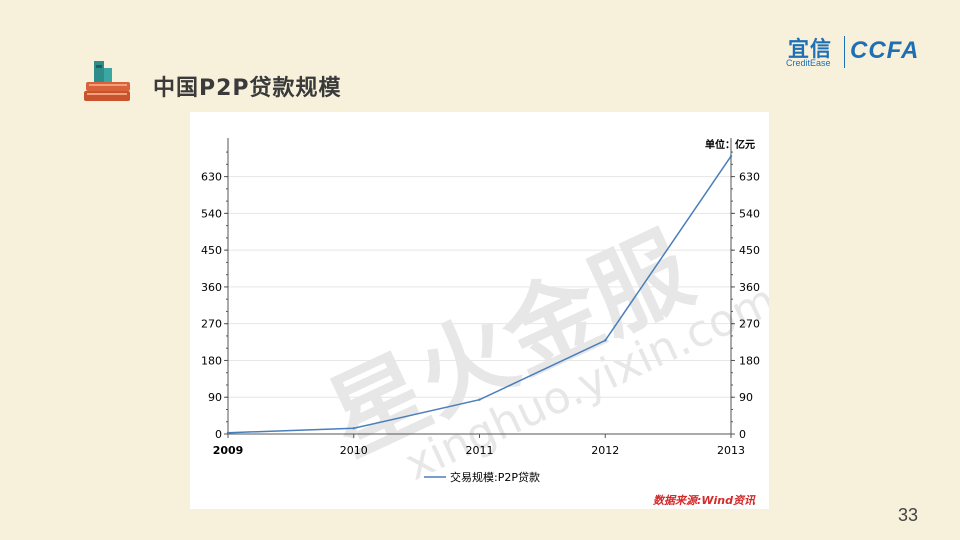  What do you see at coordinates (108, 81) in the screenshot?
I see `books-icon` at bounding box center [108, 81].